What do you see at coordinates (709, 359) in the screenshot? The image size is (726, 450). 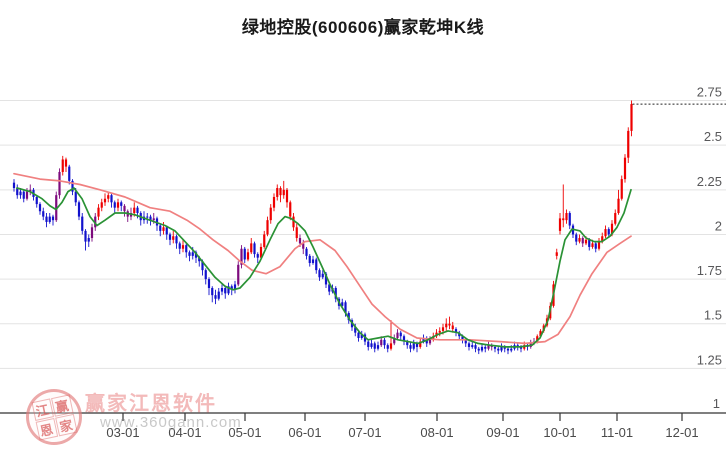 I see `y-tick-label: 1.25` at bounding box center [709, 359].